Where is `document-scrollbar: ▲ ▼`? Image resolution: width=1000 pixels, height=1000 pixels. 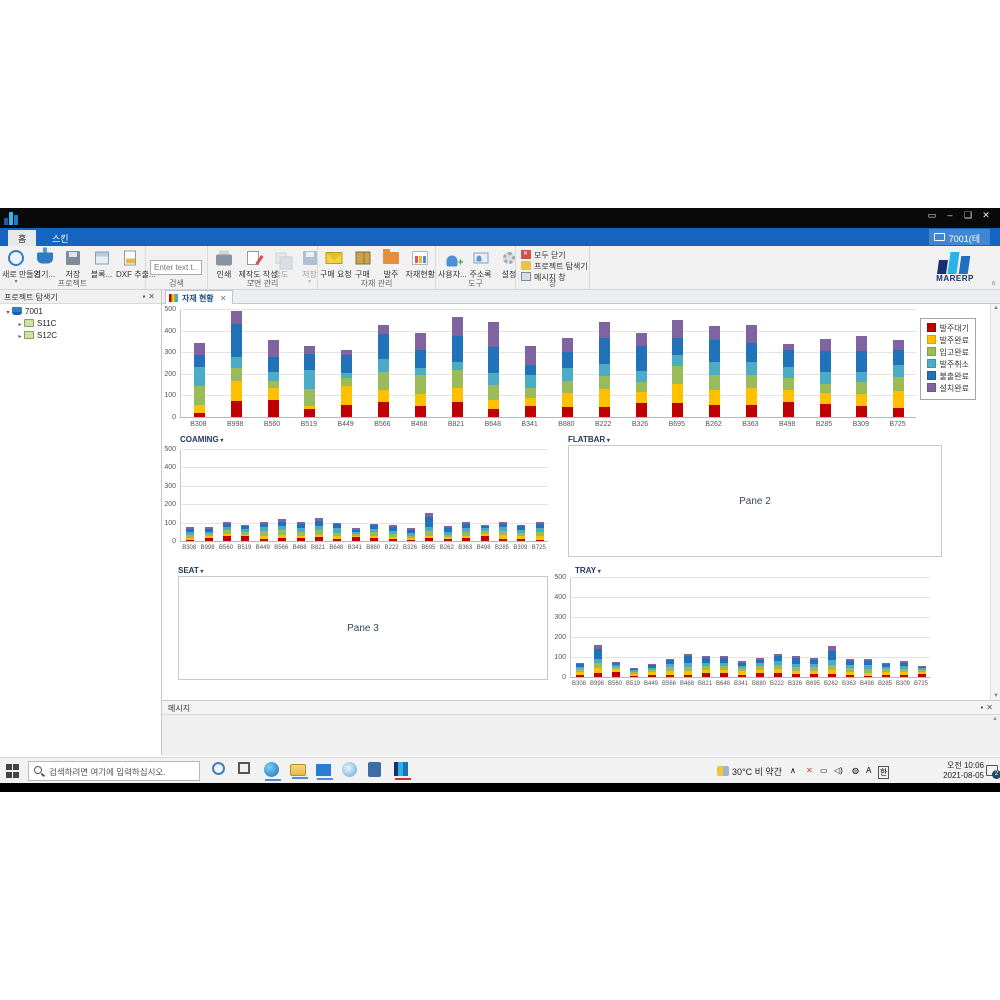 document-scrollbar: ▲ ▼ is located at coordinates (995, 502).